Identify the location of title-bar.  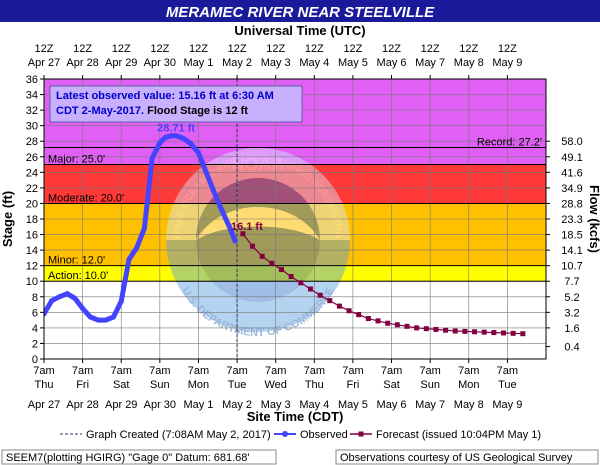
(300, 11).